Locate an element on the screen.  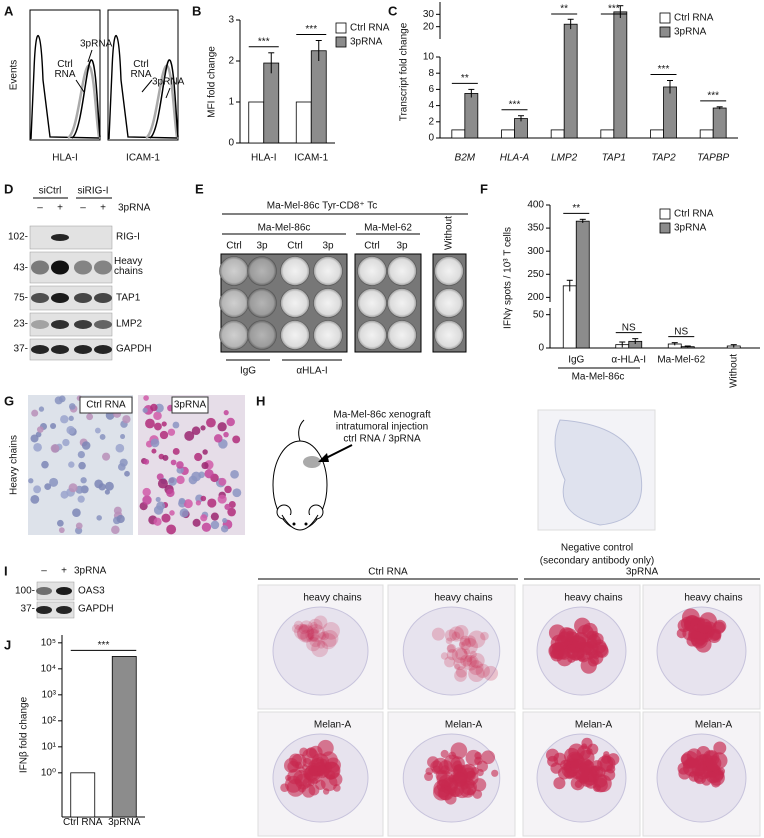
histogram-curve is located at coordinates (143, 87).